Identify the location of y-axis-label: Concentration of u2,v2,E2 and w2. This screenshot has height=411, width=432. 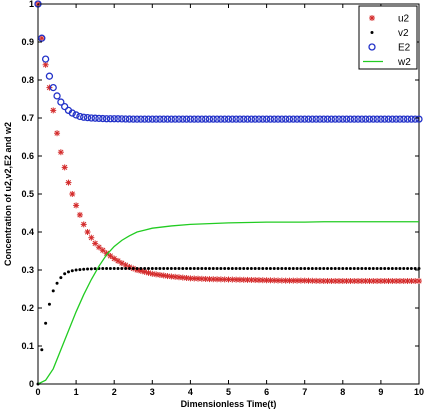
(8, 194).